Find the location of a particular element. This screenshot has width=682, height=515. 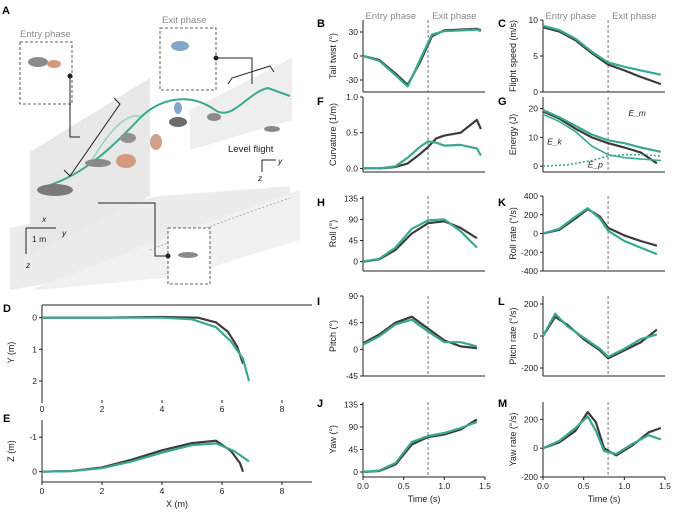

y-axis-label: Y (m) is located at coordinates (11, 353).